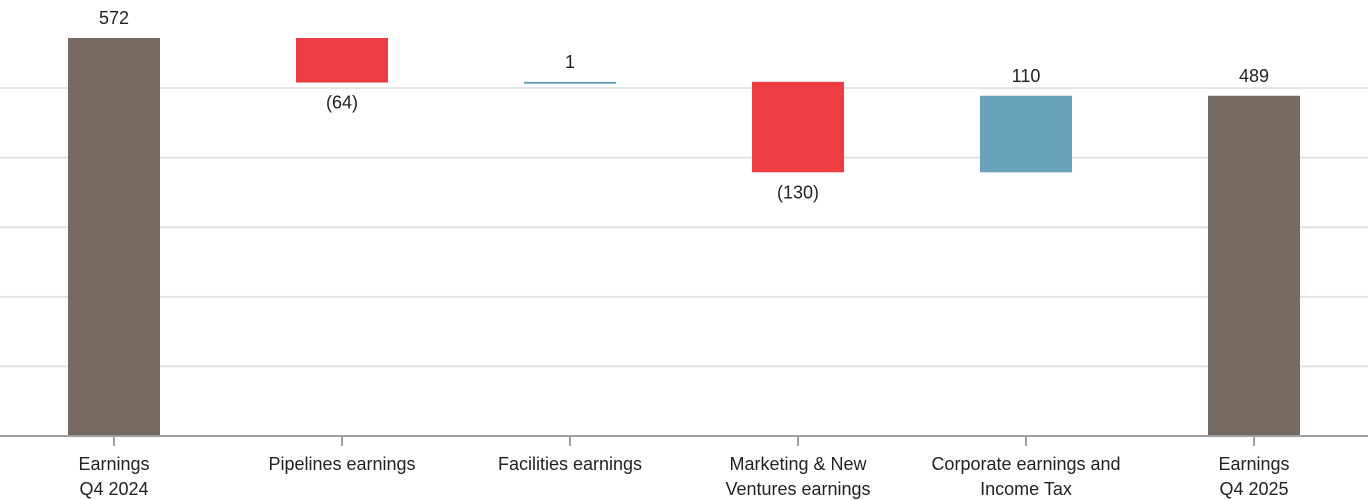 The width and height of the screenshot is (1368, 500). Describe the element at coordinates (570, 62) in the screenshot. I see `data-label: 1` at that location.